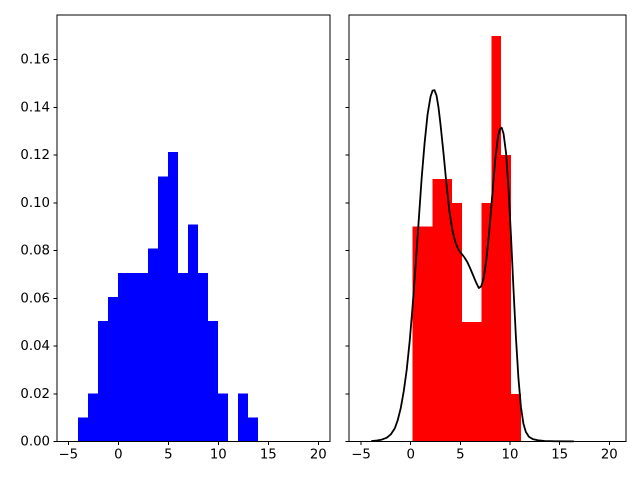  I want to click on y-tick-label: 0.16, so click(35, 60).